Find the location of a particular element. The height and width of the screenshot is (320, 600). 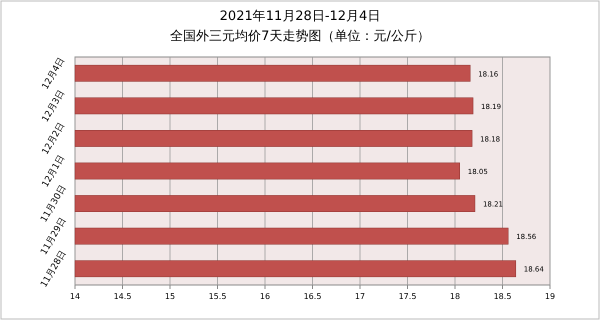

x-tick-label: 15.5 is located at coordinates (217, 296).